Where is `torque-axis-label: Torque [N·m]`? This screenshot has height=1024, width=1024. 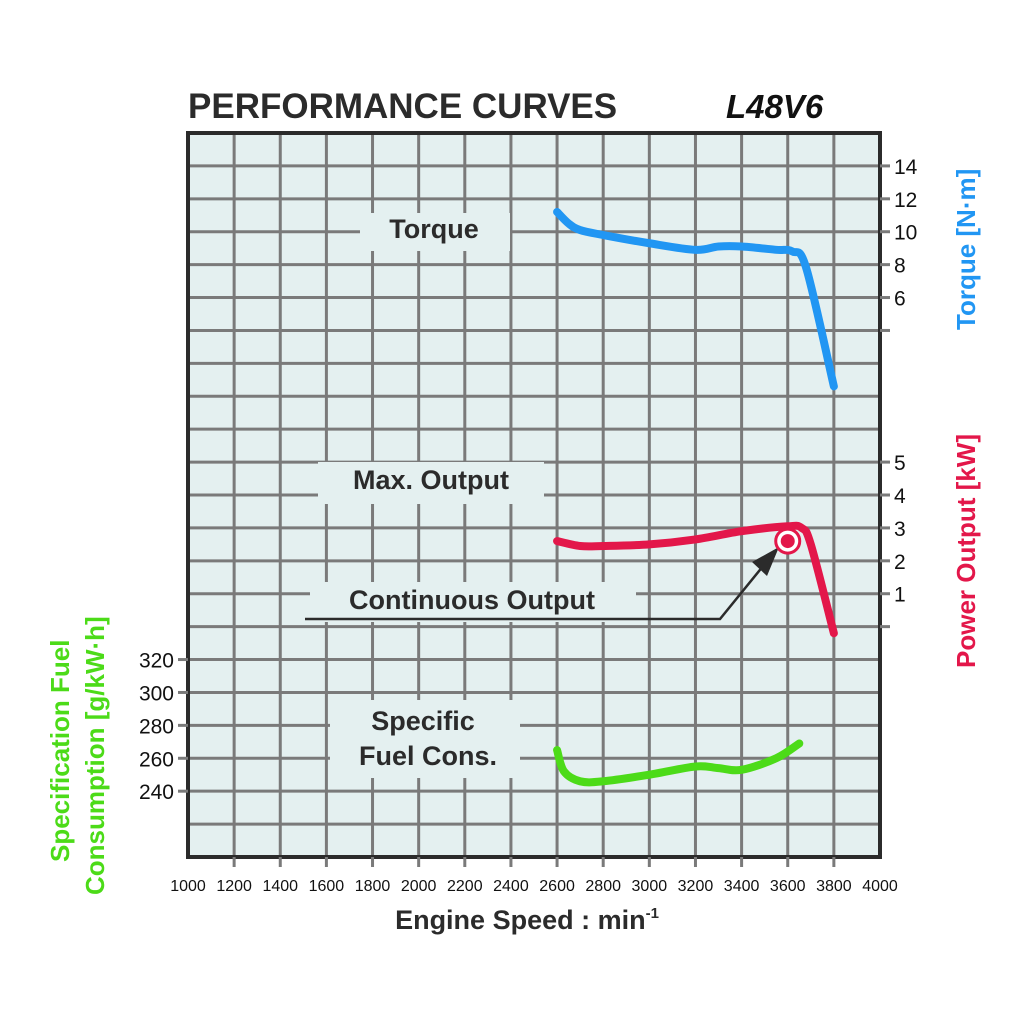
torque-axis-label: Torque [N·m] is located at coordinates (966, 249).